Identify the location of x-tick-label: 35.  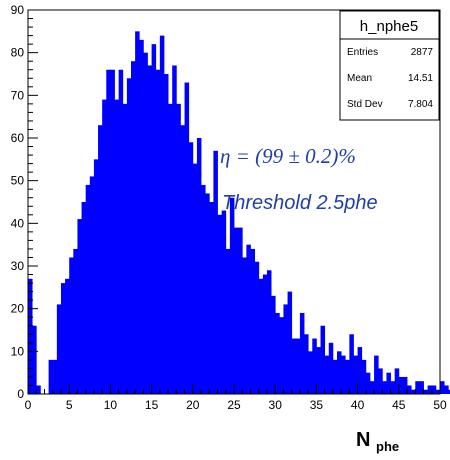
(317, 405).